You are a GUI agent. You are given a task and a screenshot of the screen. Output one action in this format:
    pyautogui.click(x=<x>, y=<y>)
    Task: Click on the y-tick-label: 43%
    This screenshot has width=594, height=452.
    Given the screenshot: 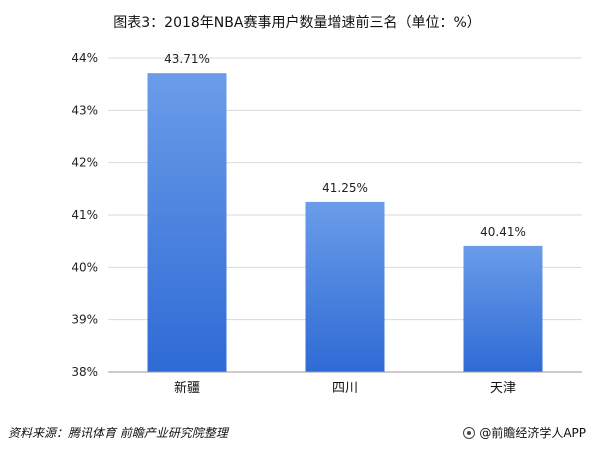 What is the action you would take?
    pyautogui.click(x=84, y=110)
    